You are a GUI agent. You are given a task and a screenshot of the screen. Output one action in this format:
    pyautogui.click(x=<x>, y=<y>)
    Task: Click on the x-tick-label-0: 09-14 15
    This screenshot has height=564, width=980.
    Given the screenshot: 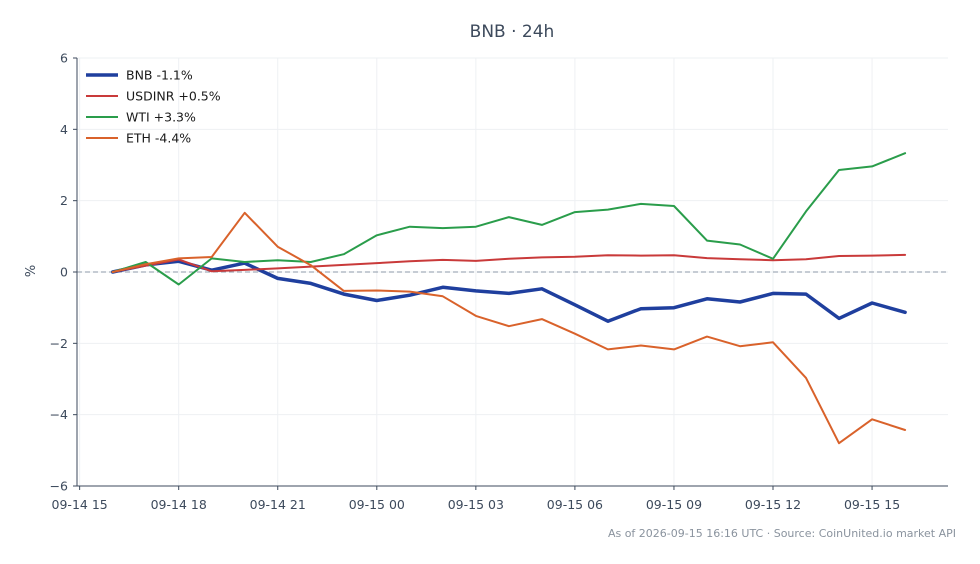 What is the action you would take?
    pyautogui.click(x=80, y=504)
    